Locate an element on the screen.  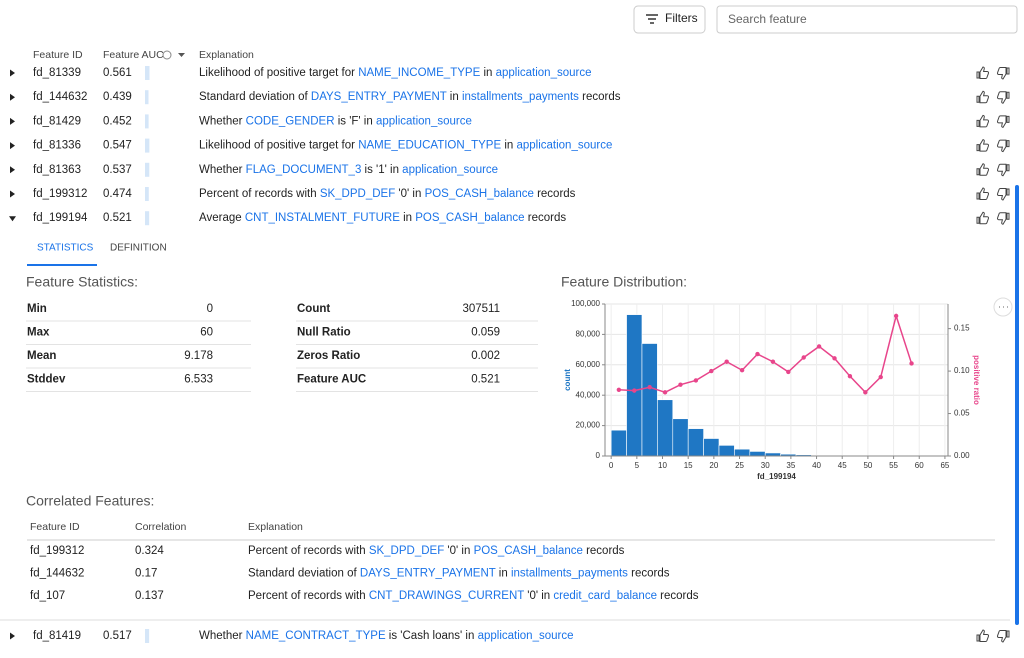
stat-value: 0 is located at coordinates (210, 309).